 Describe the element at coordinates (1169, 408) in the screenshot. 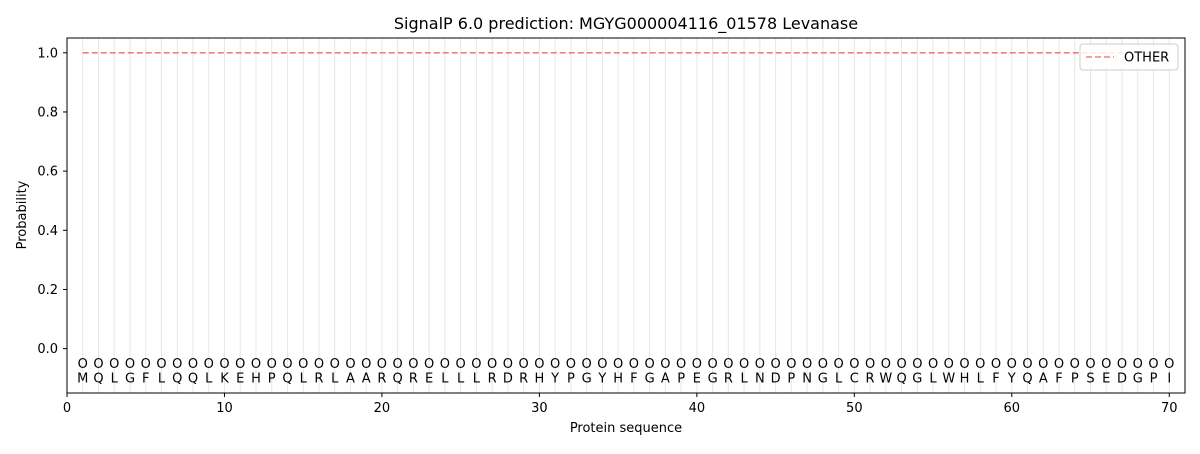

I see `x-tick-label: 70` at that location.